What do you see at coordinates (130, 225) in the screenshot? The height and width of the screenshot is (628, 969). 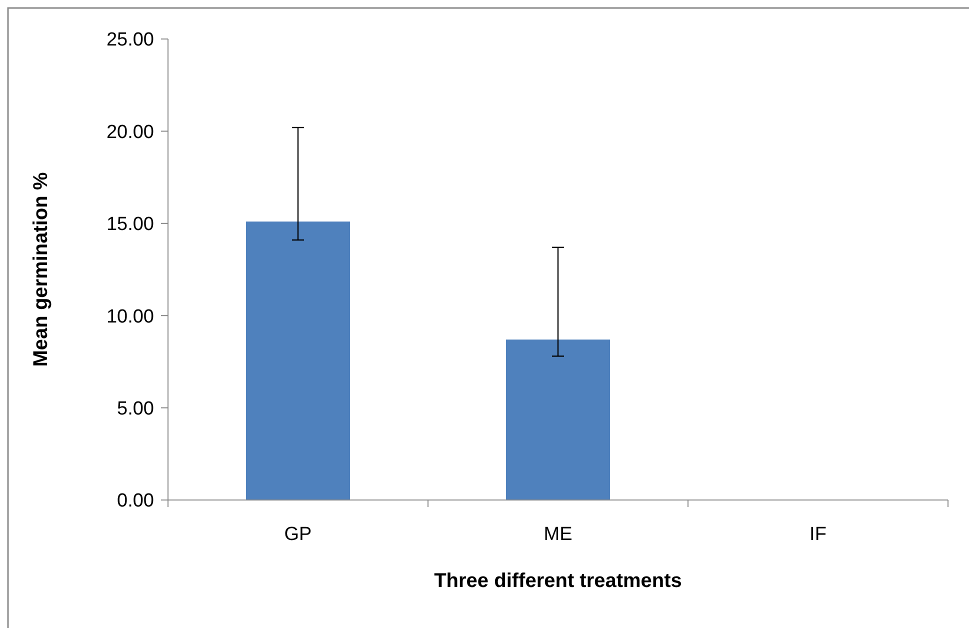 I see `y-tick-label: 15.00` at bounding box center [130, 225].